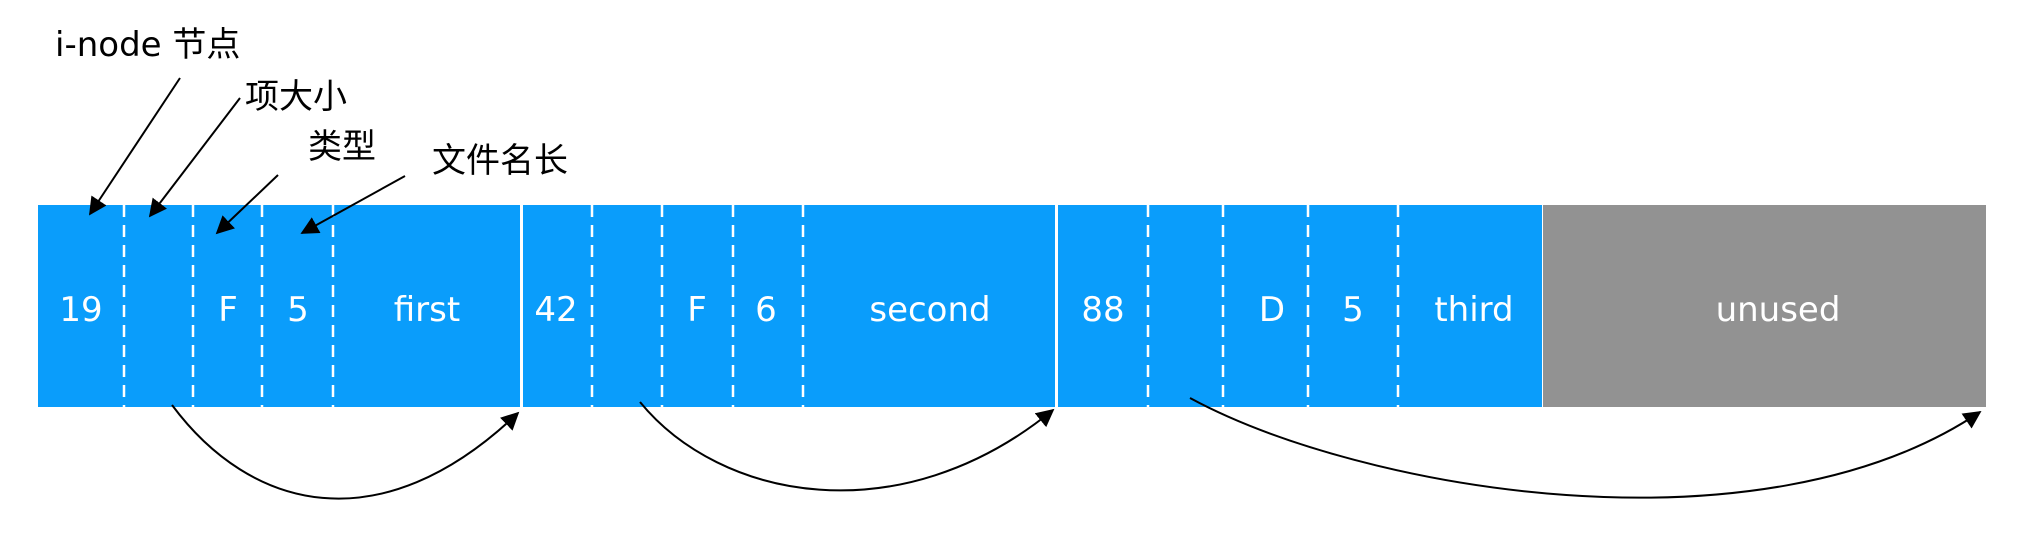 The width and height of the screenshot is (2033, 533). What do you see at coordinates (555, 310) in the screenshot?
I see `inode-value: 42` at bounding box center [555, 310].